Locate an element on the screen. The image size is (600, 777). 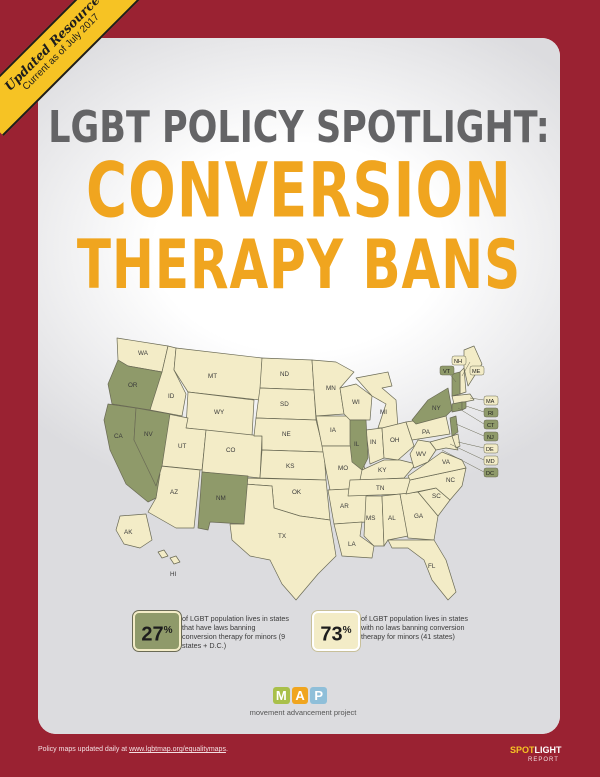
label-fl: FL is located at coordinates (432, 566).